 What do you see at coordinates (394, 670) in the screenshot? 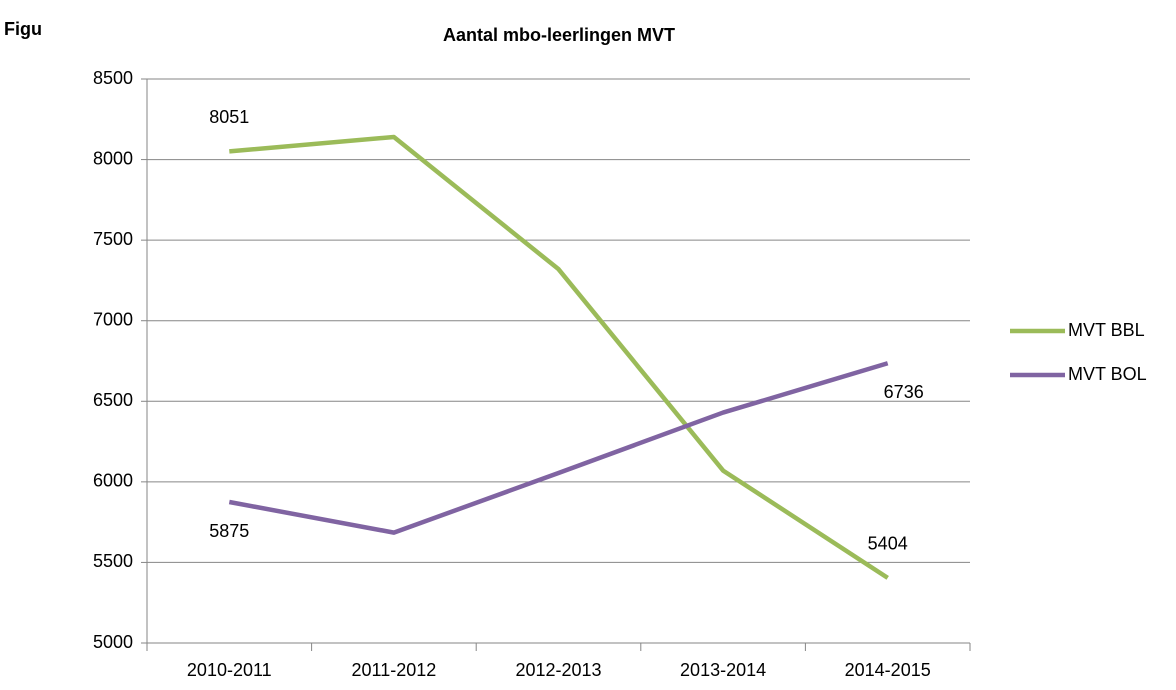
I see `x-tick-label: 2011-2012` at bounding box center [394, 670].